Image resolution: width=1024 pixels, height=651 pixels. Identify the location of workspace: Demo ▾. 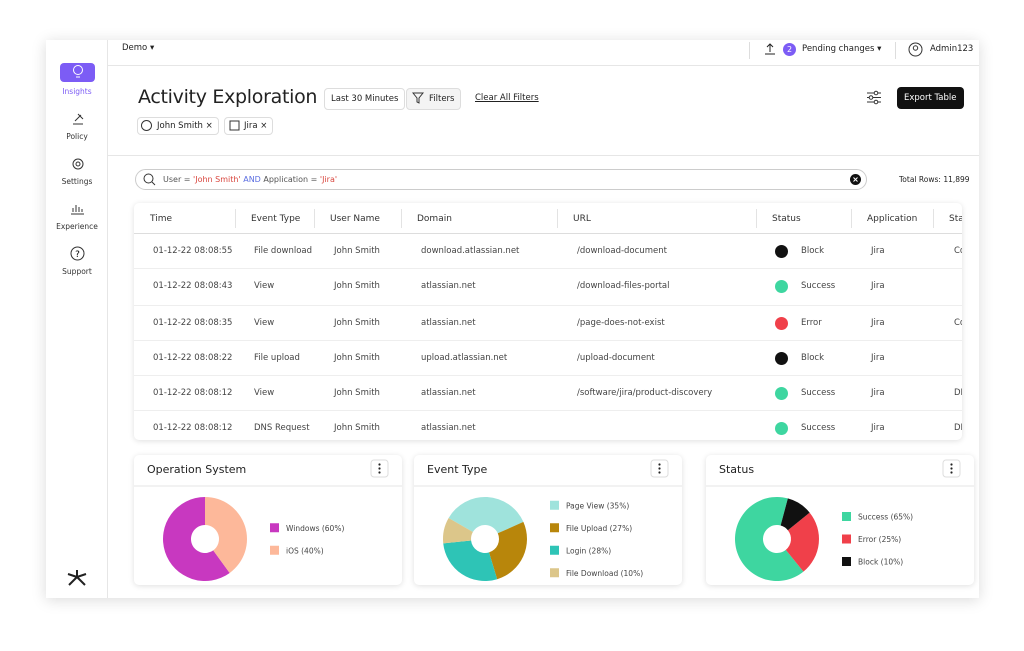
(138, 48).